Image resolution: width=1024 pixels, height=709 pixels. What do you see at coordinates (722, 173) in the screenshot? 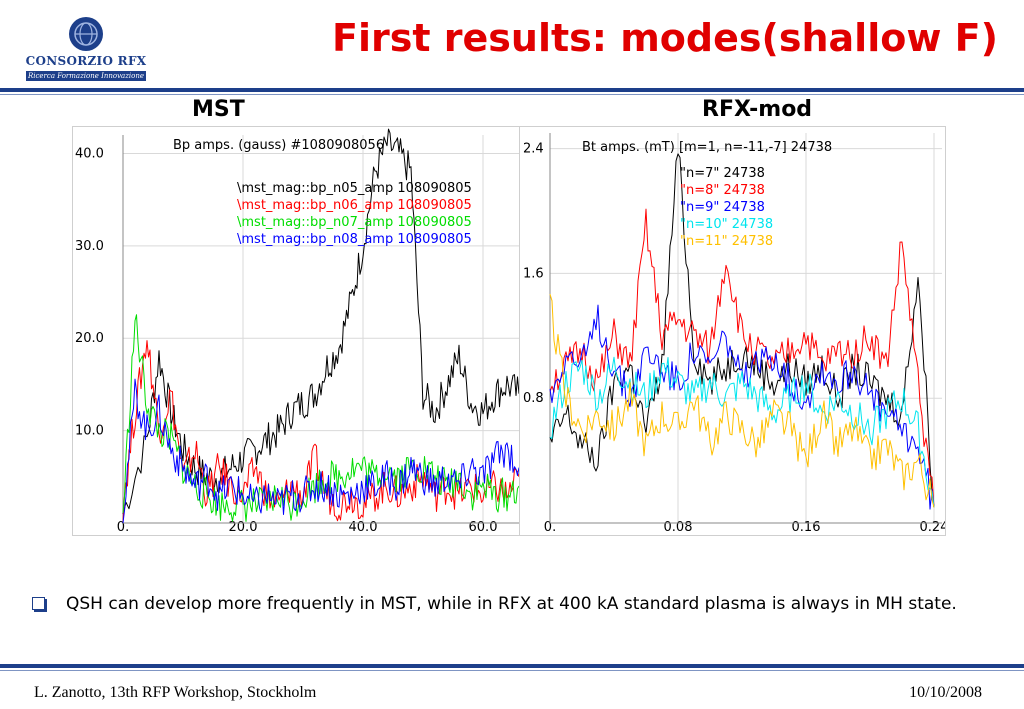
I see `legend-entry: "n=7" 24738` at bounding box center [722, 173].